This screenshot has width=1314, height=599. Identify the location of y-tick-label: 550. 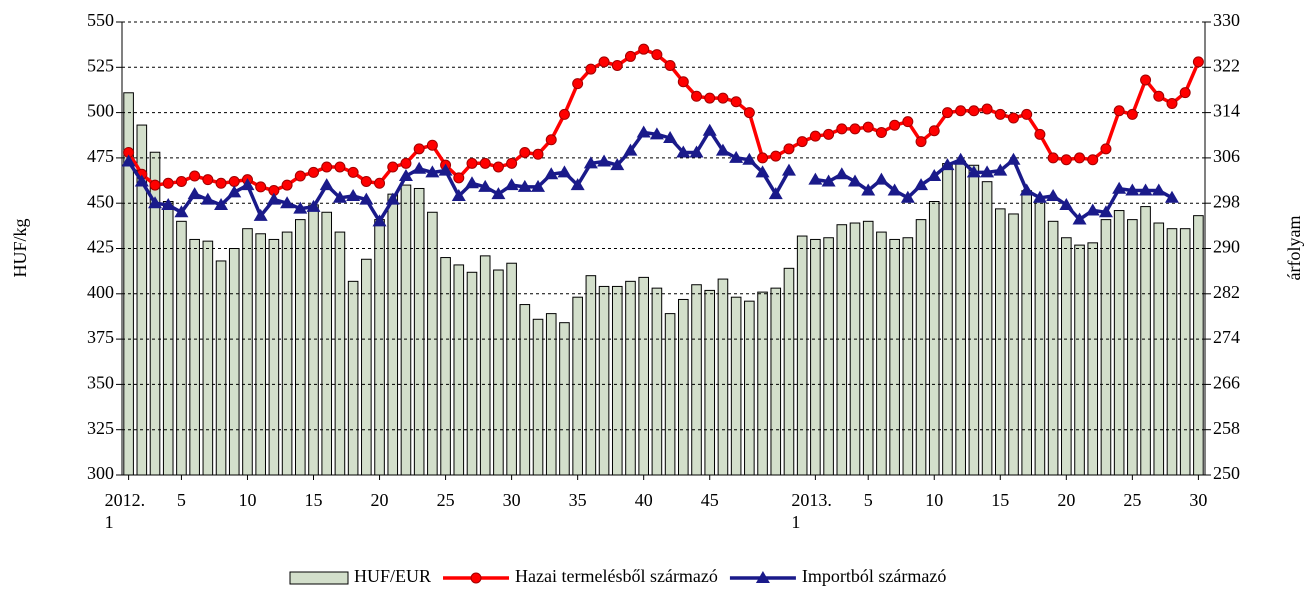
(100, 20).